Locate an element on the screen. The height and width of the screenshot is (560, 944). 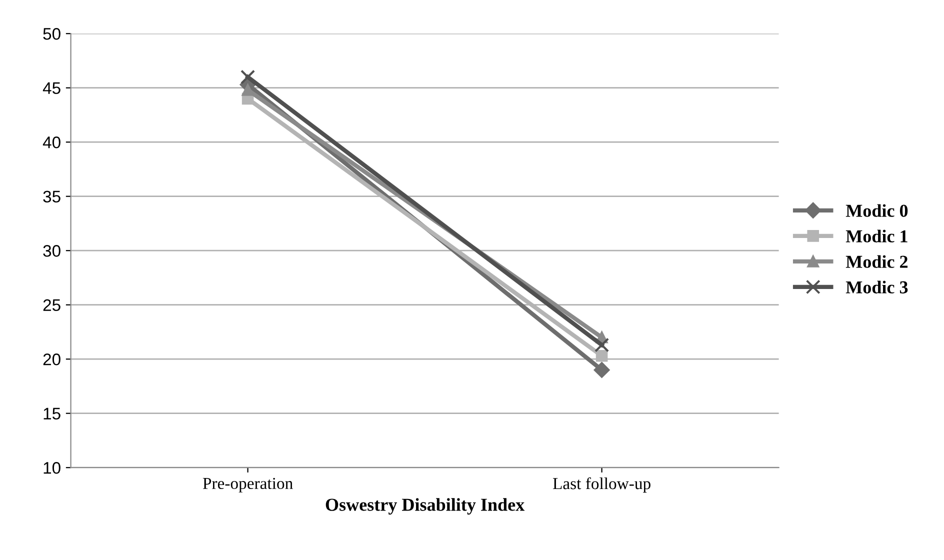
y-tick-label: 35 is located at coordinates (51, 196).